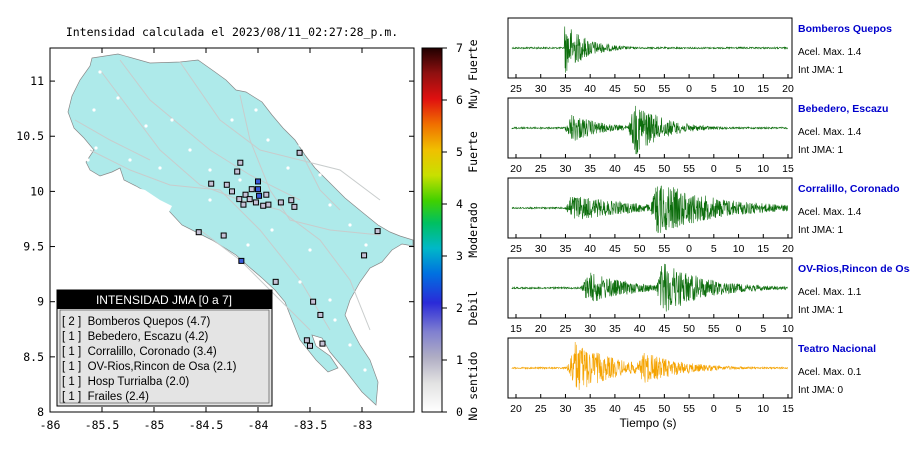  I want to click on colorbar-tick-label: 6, so click(459, 100).